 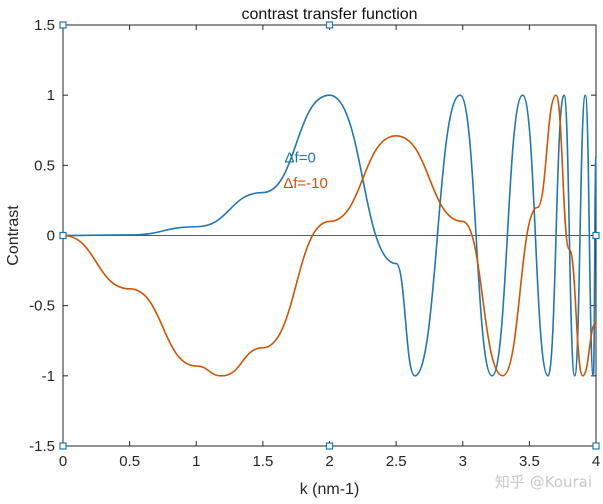 What do you see at coordinates (42, 306) in the screenshot?
I see `y-tick-label: -0.5` at bounding box center [42, 306].